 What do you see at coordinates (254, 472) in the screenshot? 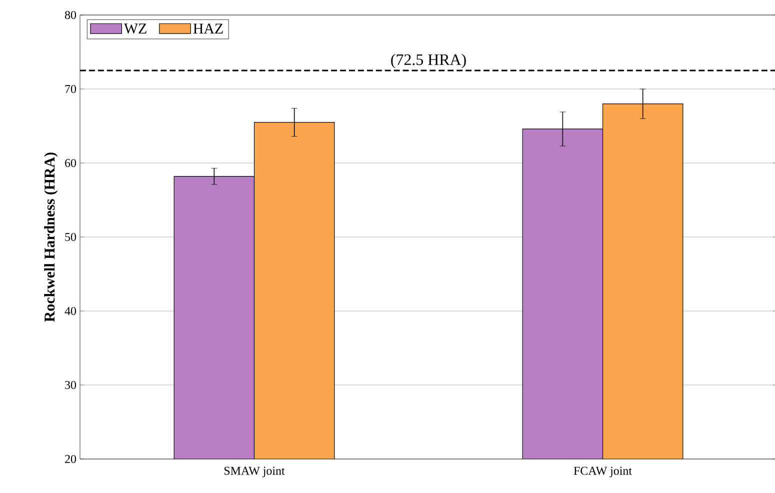
I see `x-tick-label: SMAW joint` at bounding box center [254, 472].